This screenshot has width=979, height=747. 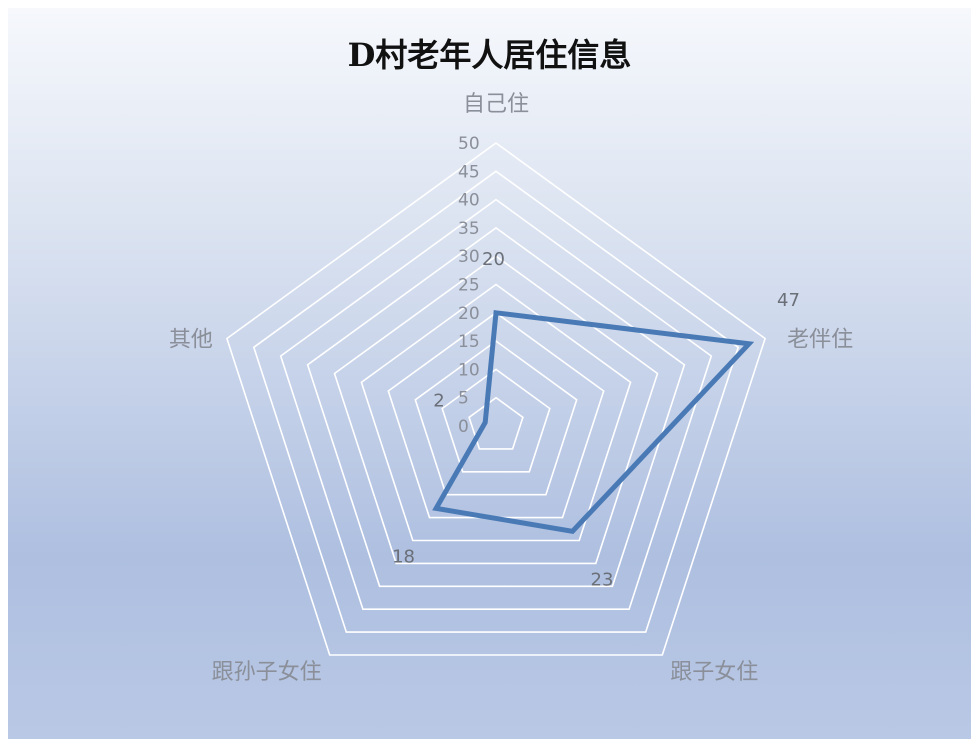 I want to click on radial-tick-label: 35, so click(x=469, y=229).